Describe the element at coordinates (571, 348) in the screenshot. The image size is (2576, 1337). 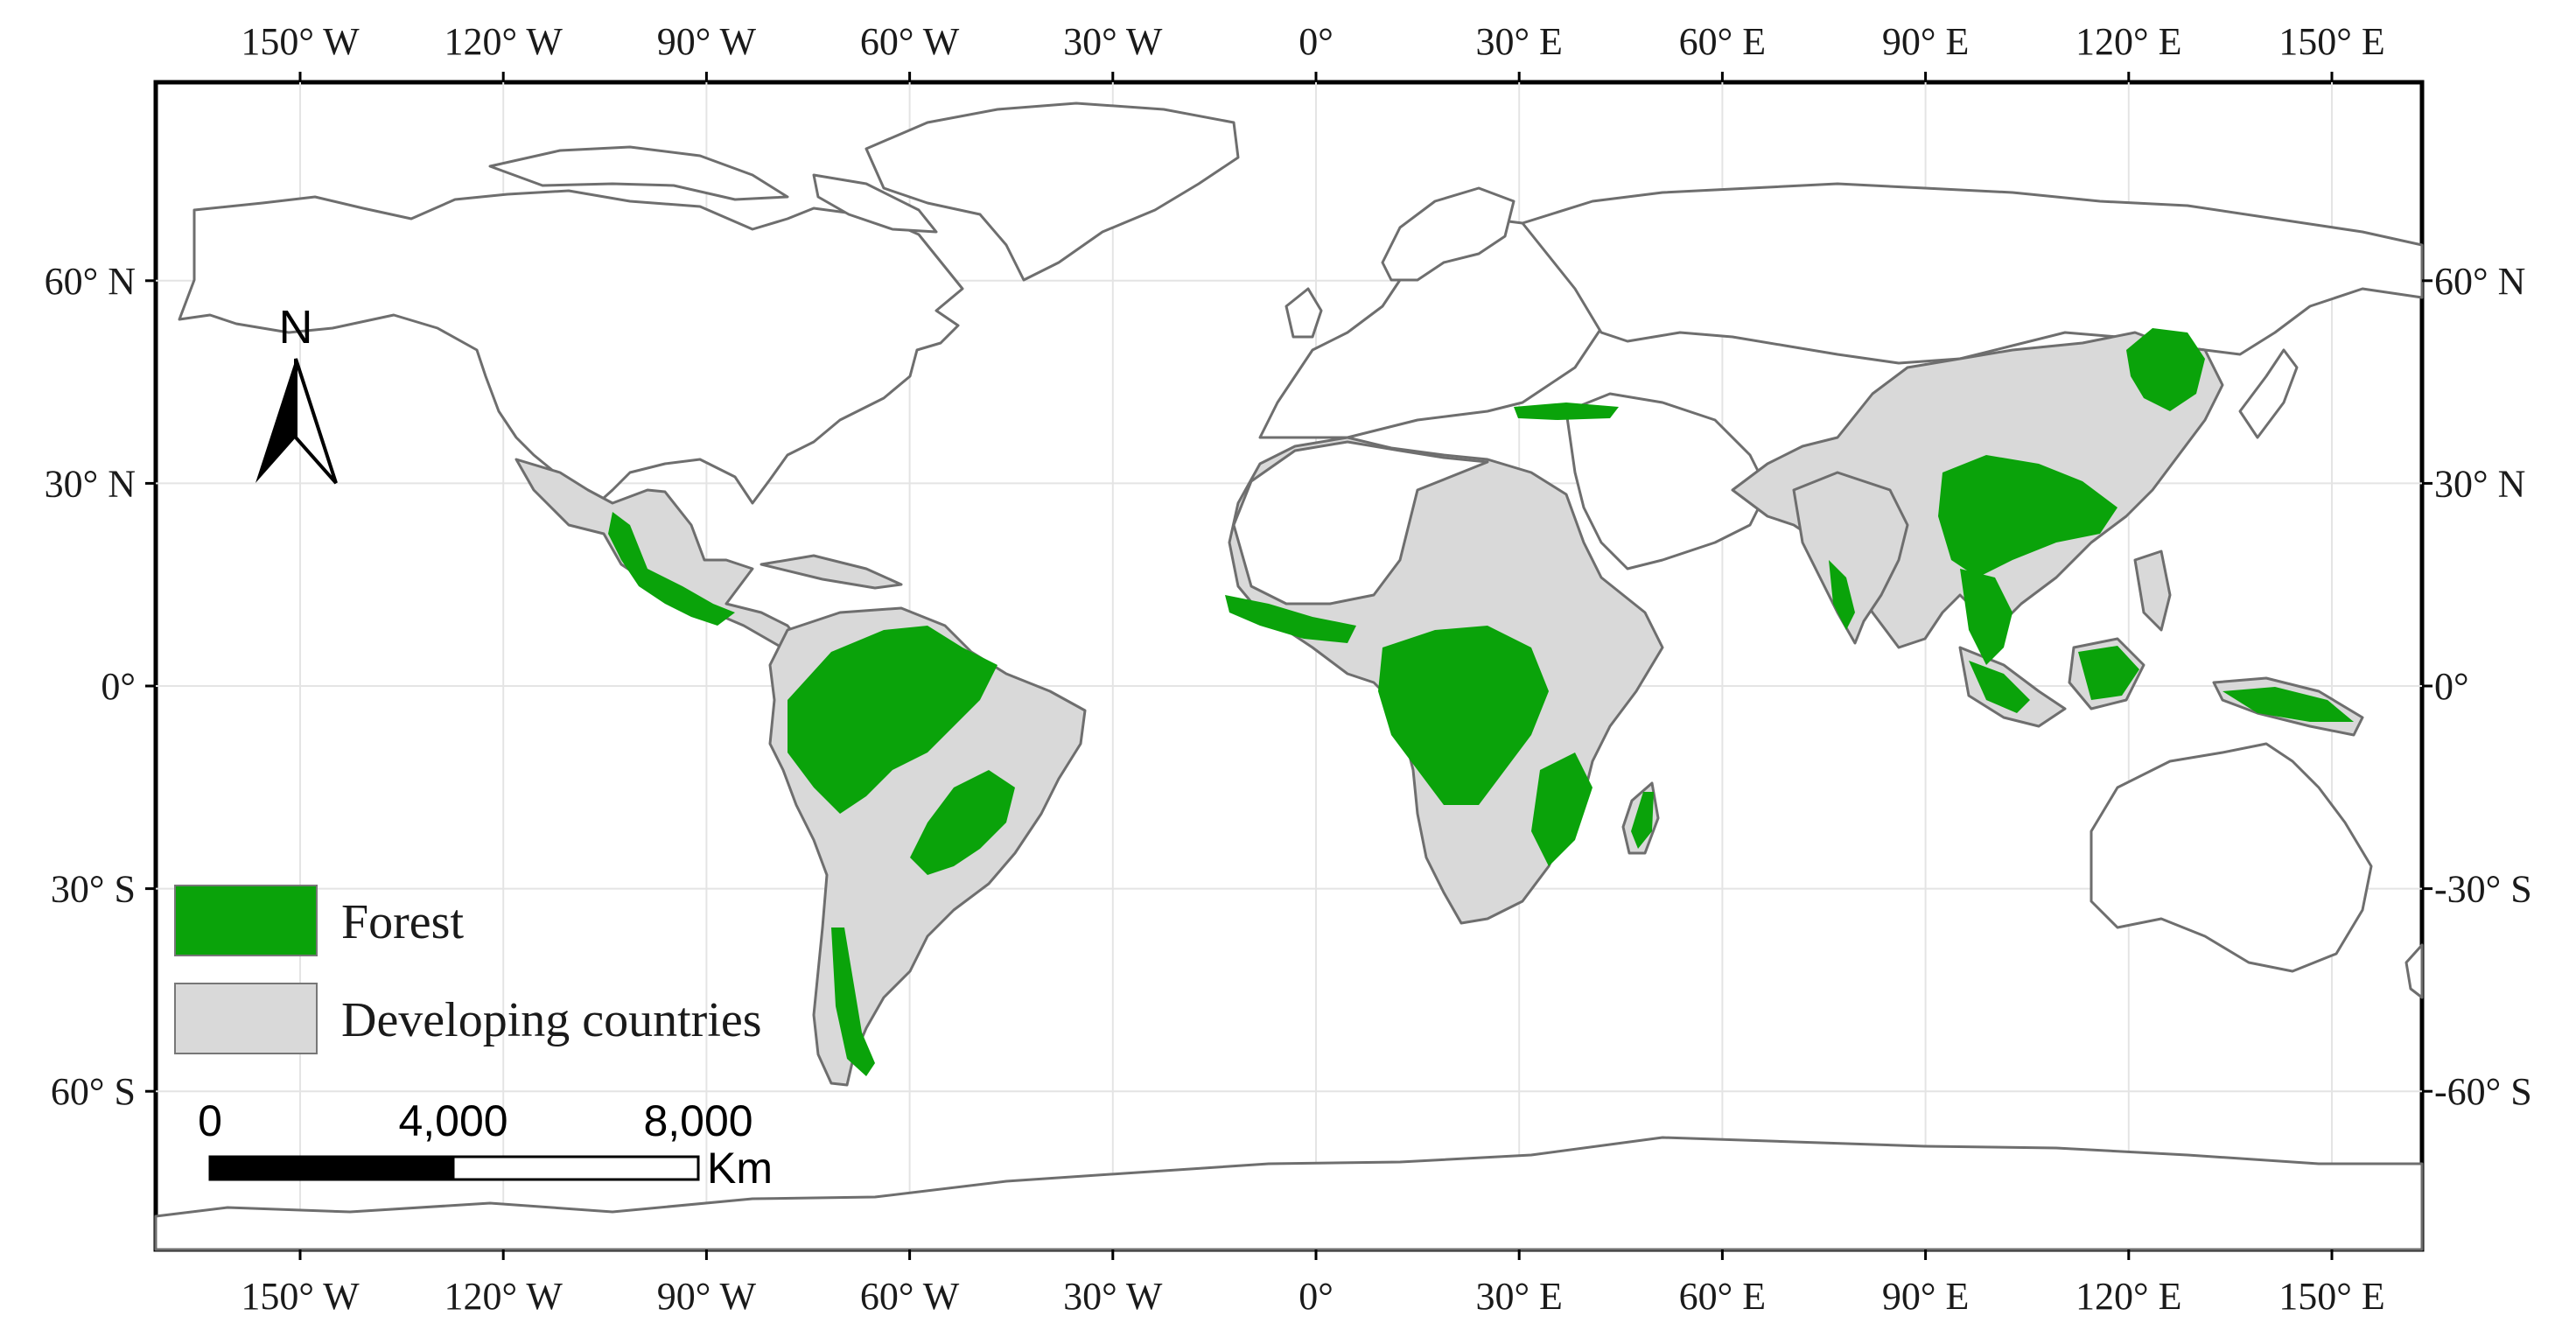
I see `north-america` at that location.